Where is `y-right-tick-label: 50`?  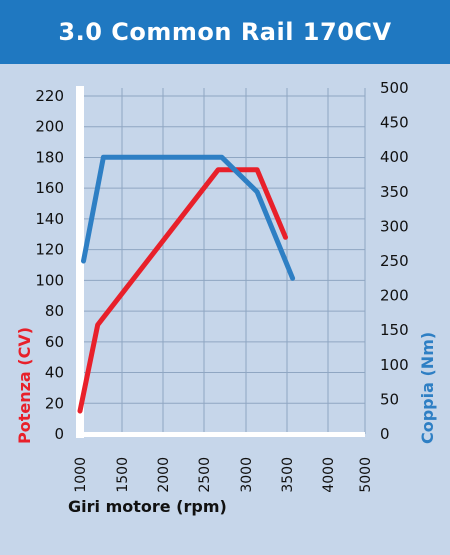
y-right-tick-label: 50 is located at coordinates (389, 399).